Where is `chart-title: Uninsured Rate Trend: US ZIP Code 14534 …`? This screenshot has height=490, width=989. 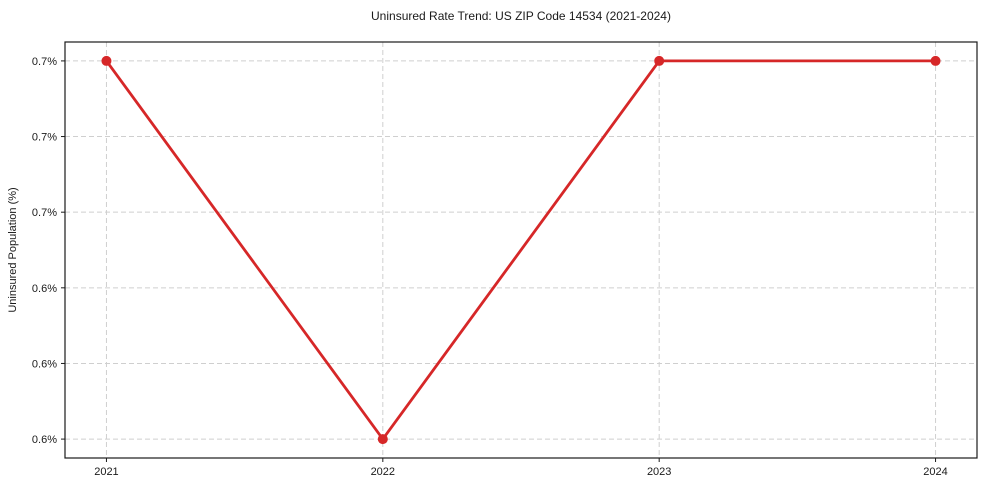
chart-title: Uninsured Rate Trend: US ZIP Code 14534 … is located at coordinates (521, 16).